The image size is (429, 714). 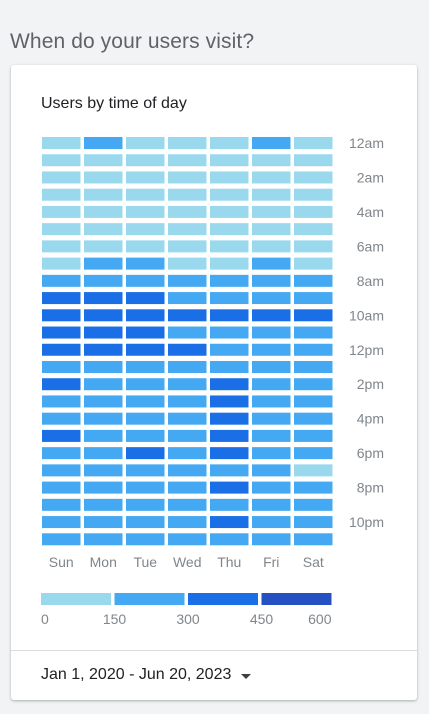 What do you see at coordinates (132, 42) in the screenshot?
I see `page-title: When do your users visit?` at bounding box center [132, 42].